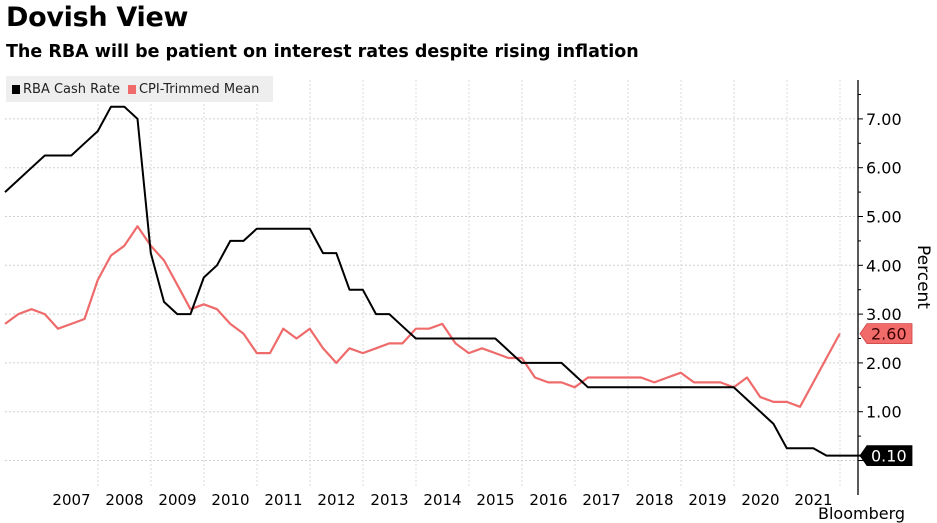 The height and width of the screenshot is (523, 937). Describe the element at coordinates (884, 314) in the screenshot. I see `y-tick-label: 3.00` at that location.